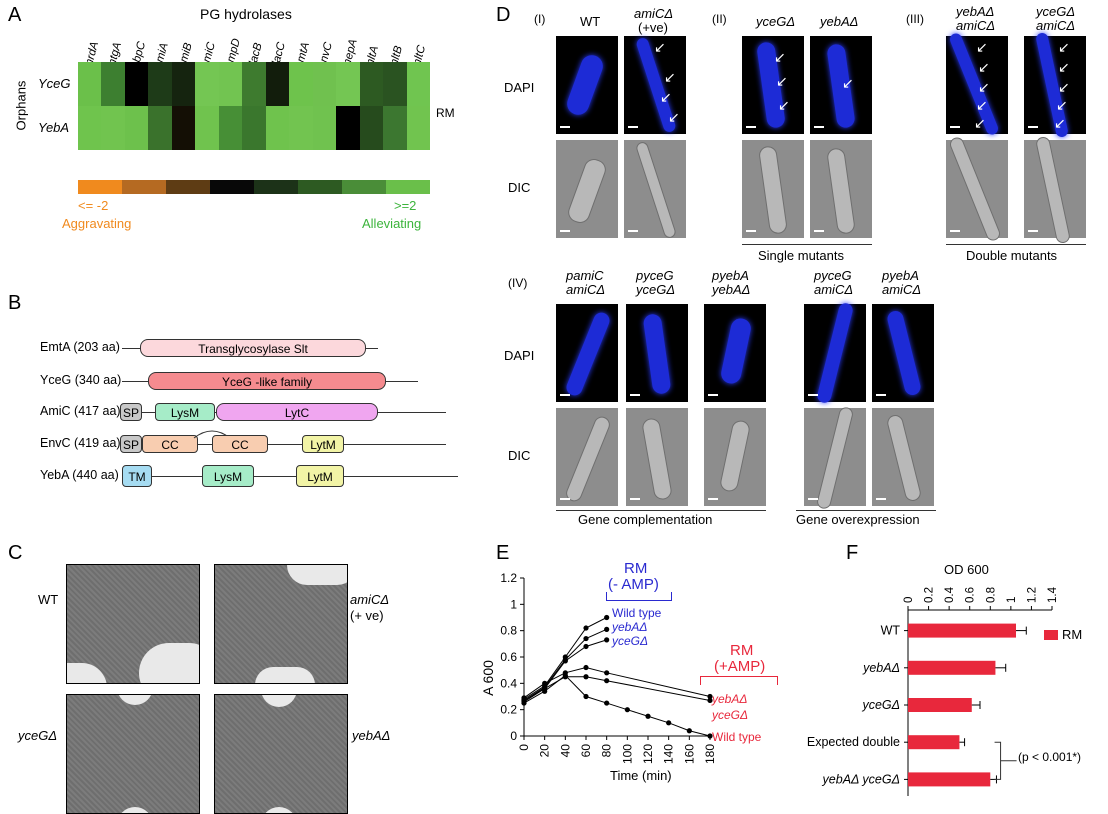 This screenshot has height=814, width=1108. I want to click on single-mutants-label: Single mutants, so click(801, 255).